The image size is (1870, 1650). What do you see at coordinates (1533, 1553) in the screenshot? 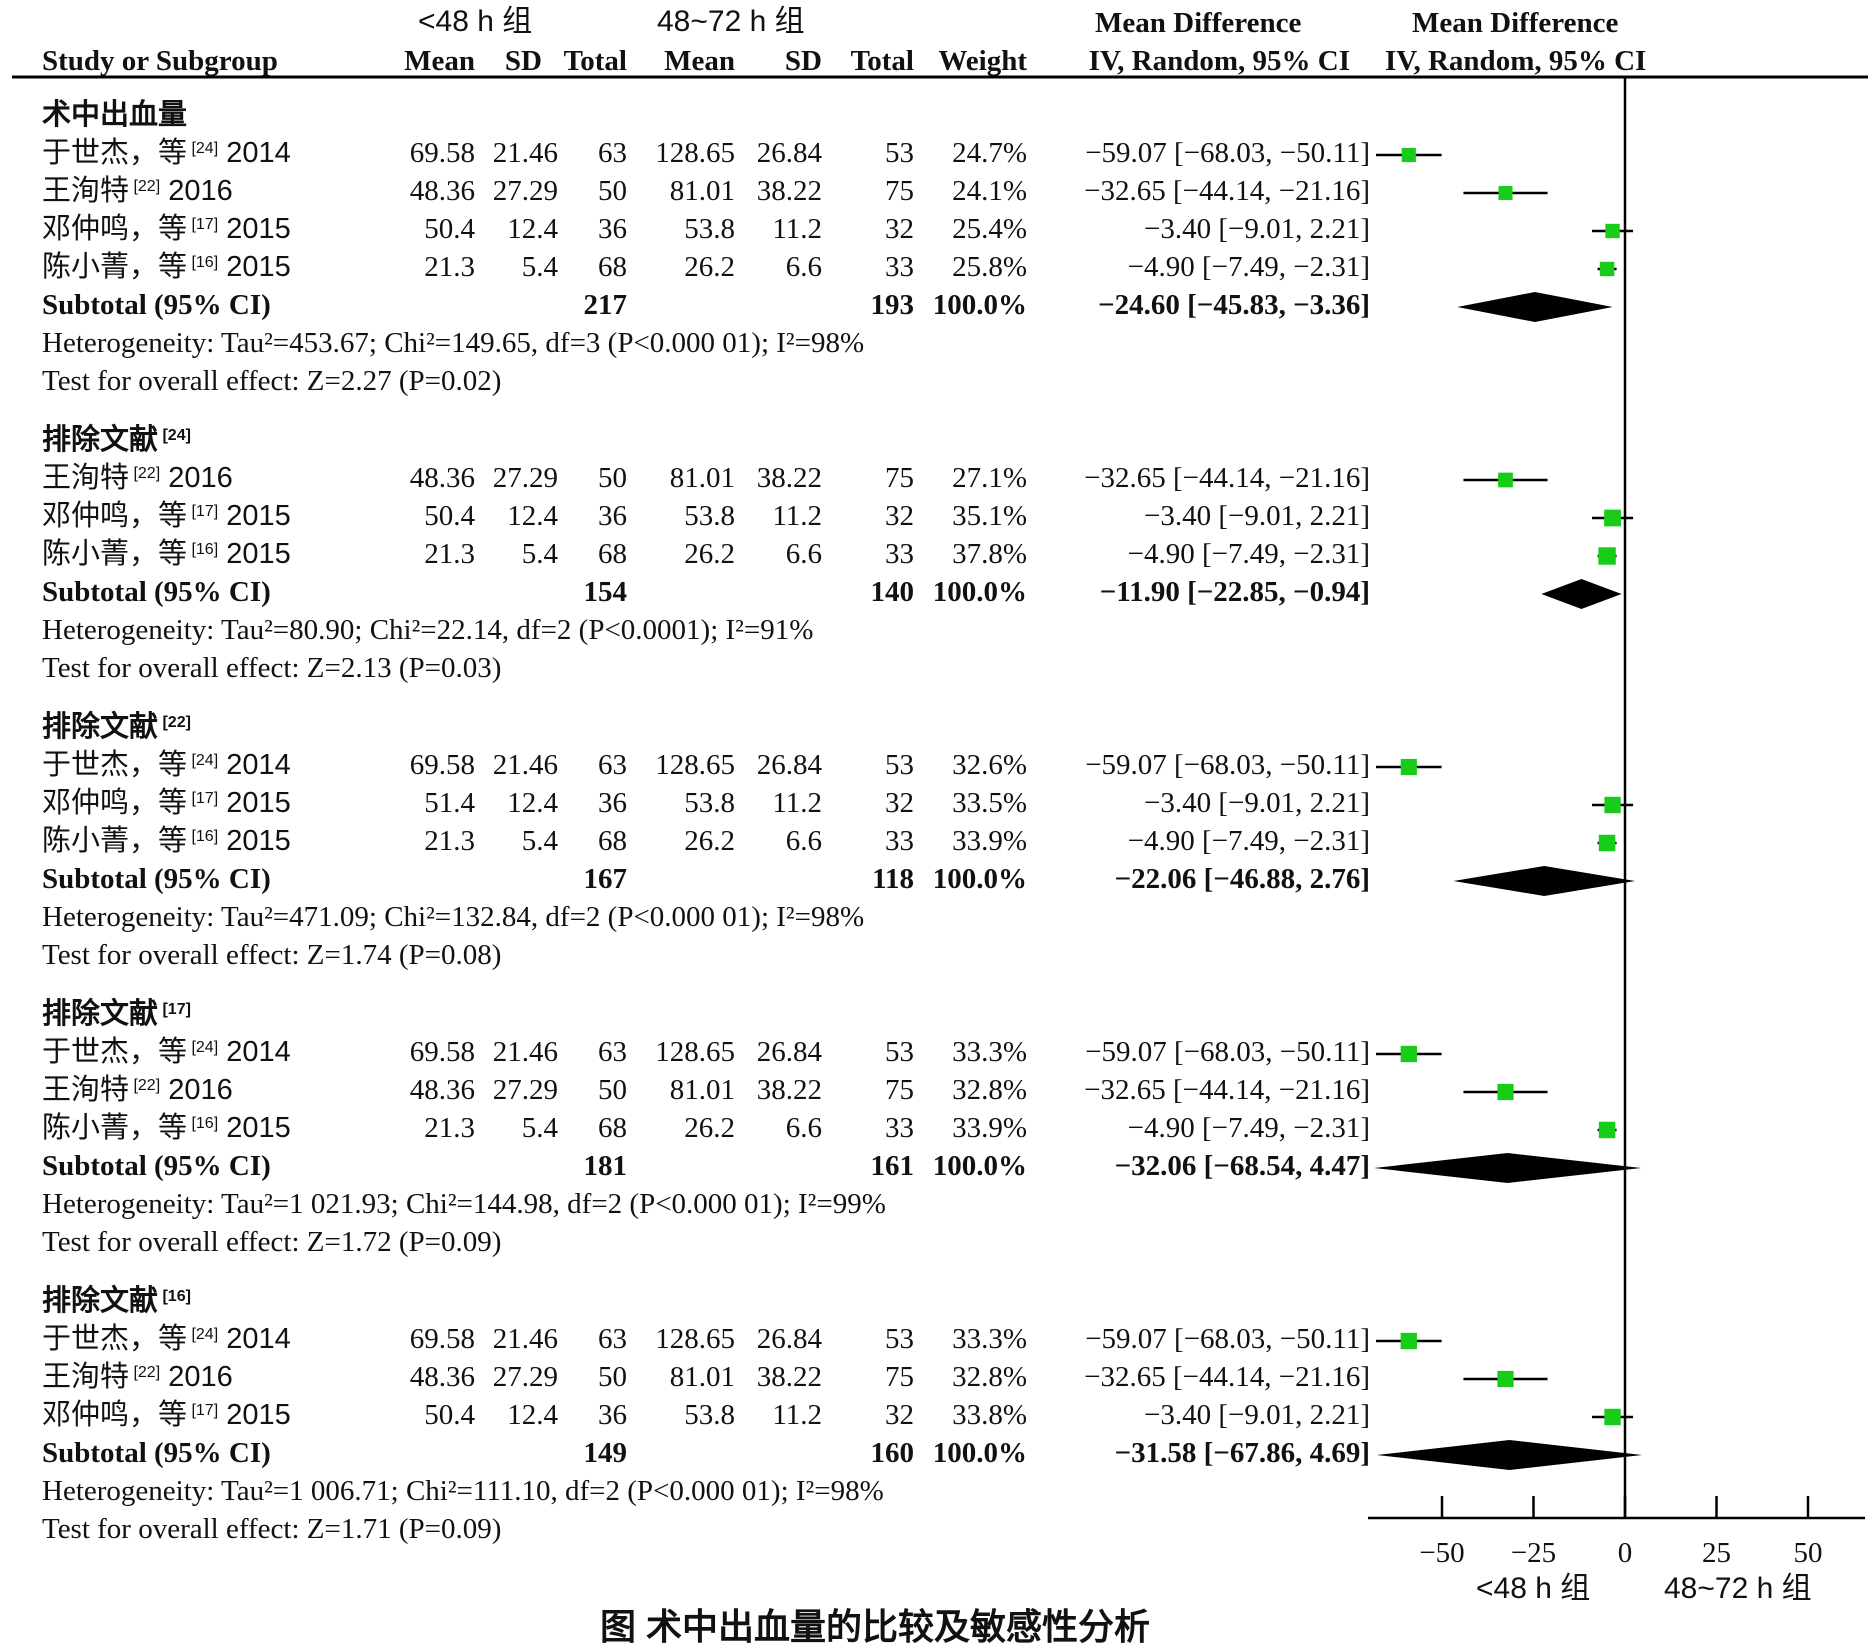
I see `x-tick-label: −25` at bounding box center [1533, 1553].